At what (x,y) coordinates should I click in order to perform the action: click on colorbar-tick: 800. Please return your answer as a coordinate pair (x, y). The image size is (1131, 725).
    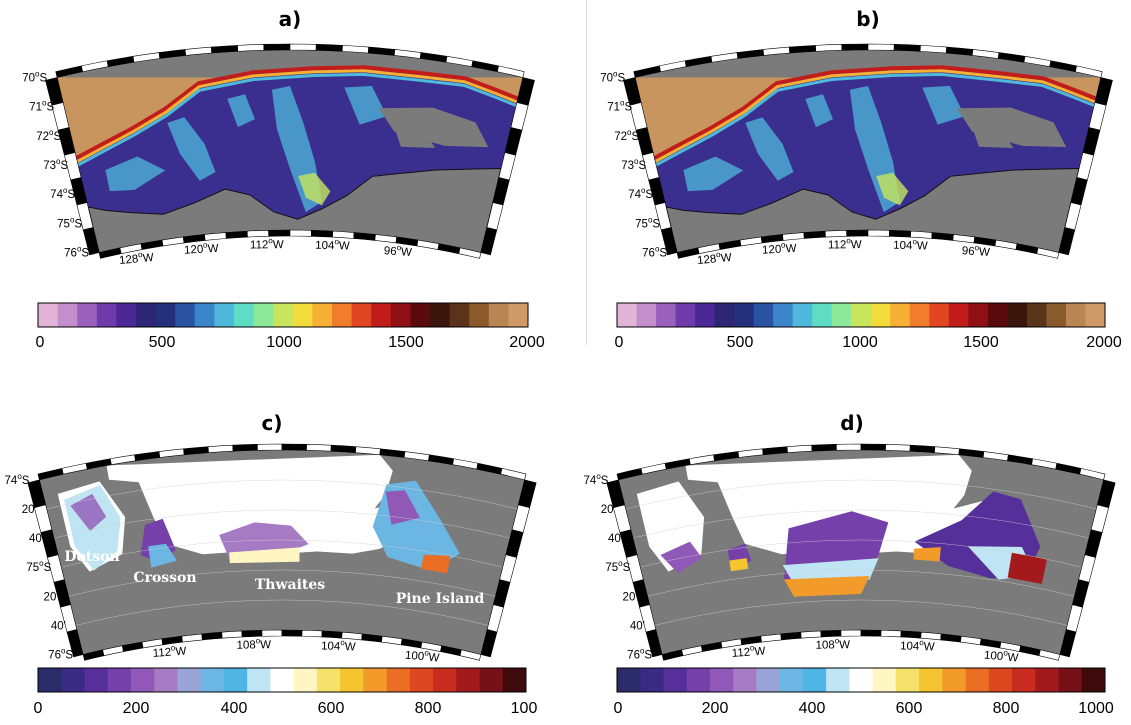
    Looking at the image, I should click on (428, 708).